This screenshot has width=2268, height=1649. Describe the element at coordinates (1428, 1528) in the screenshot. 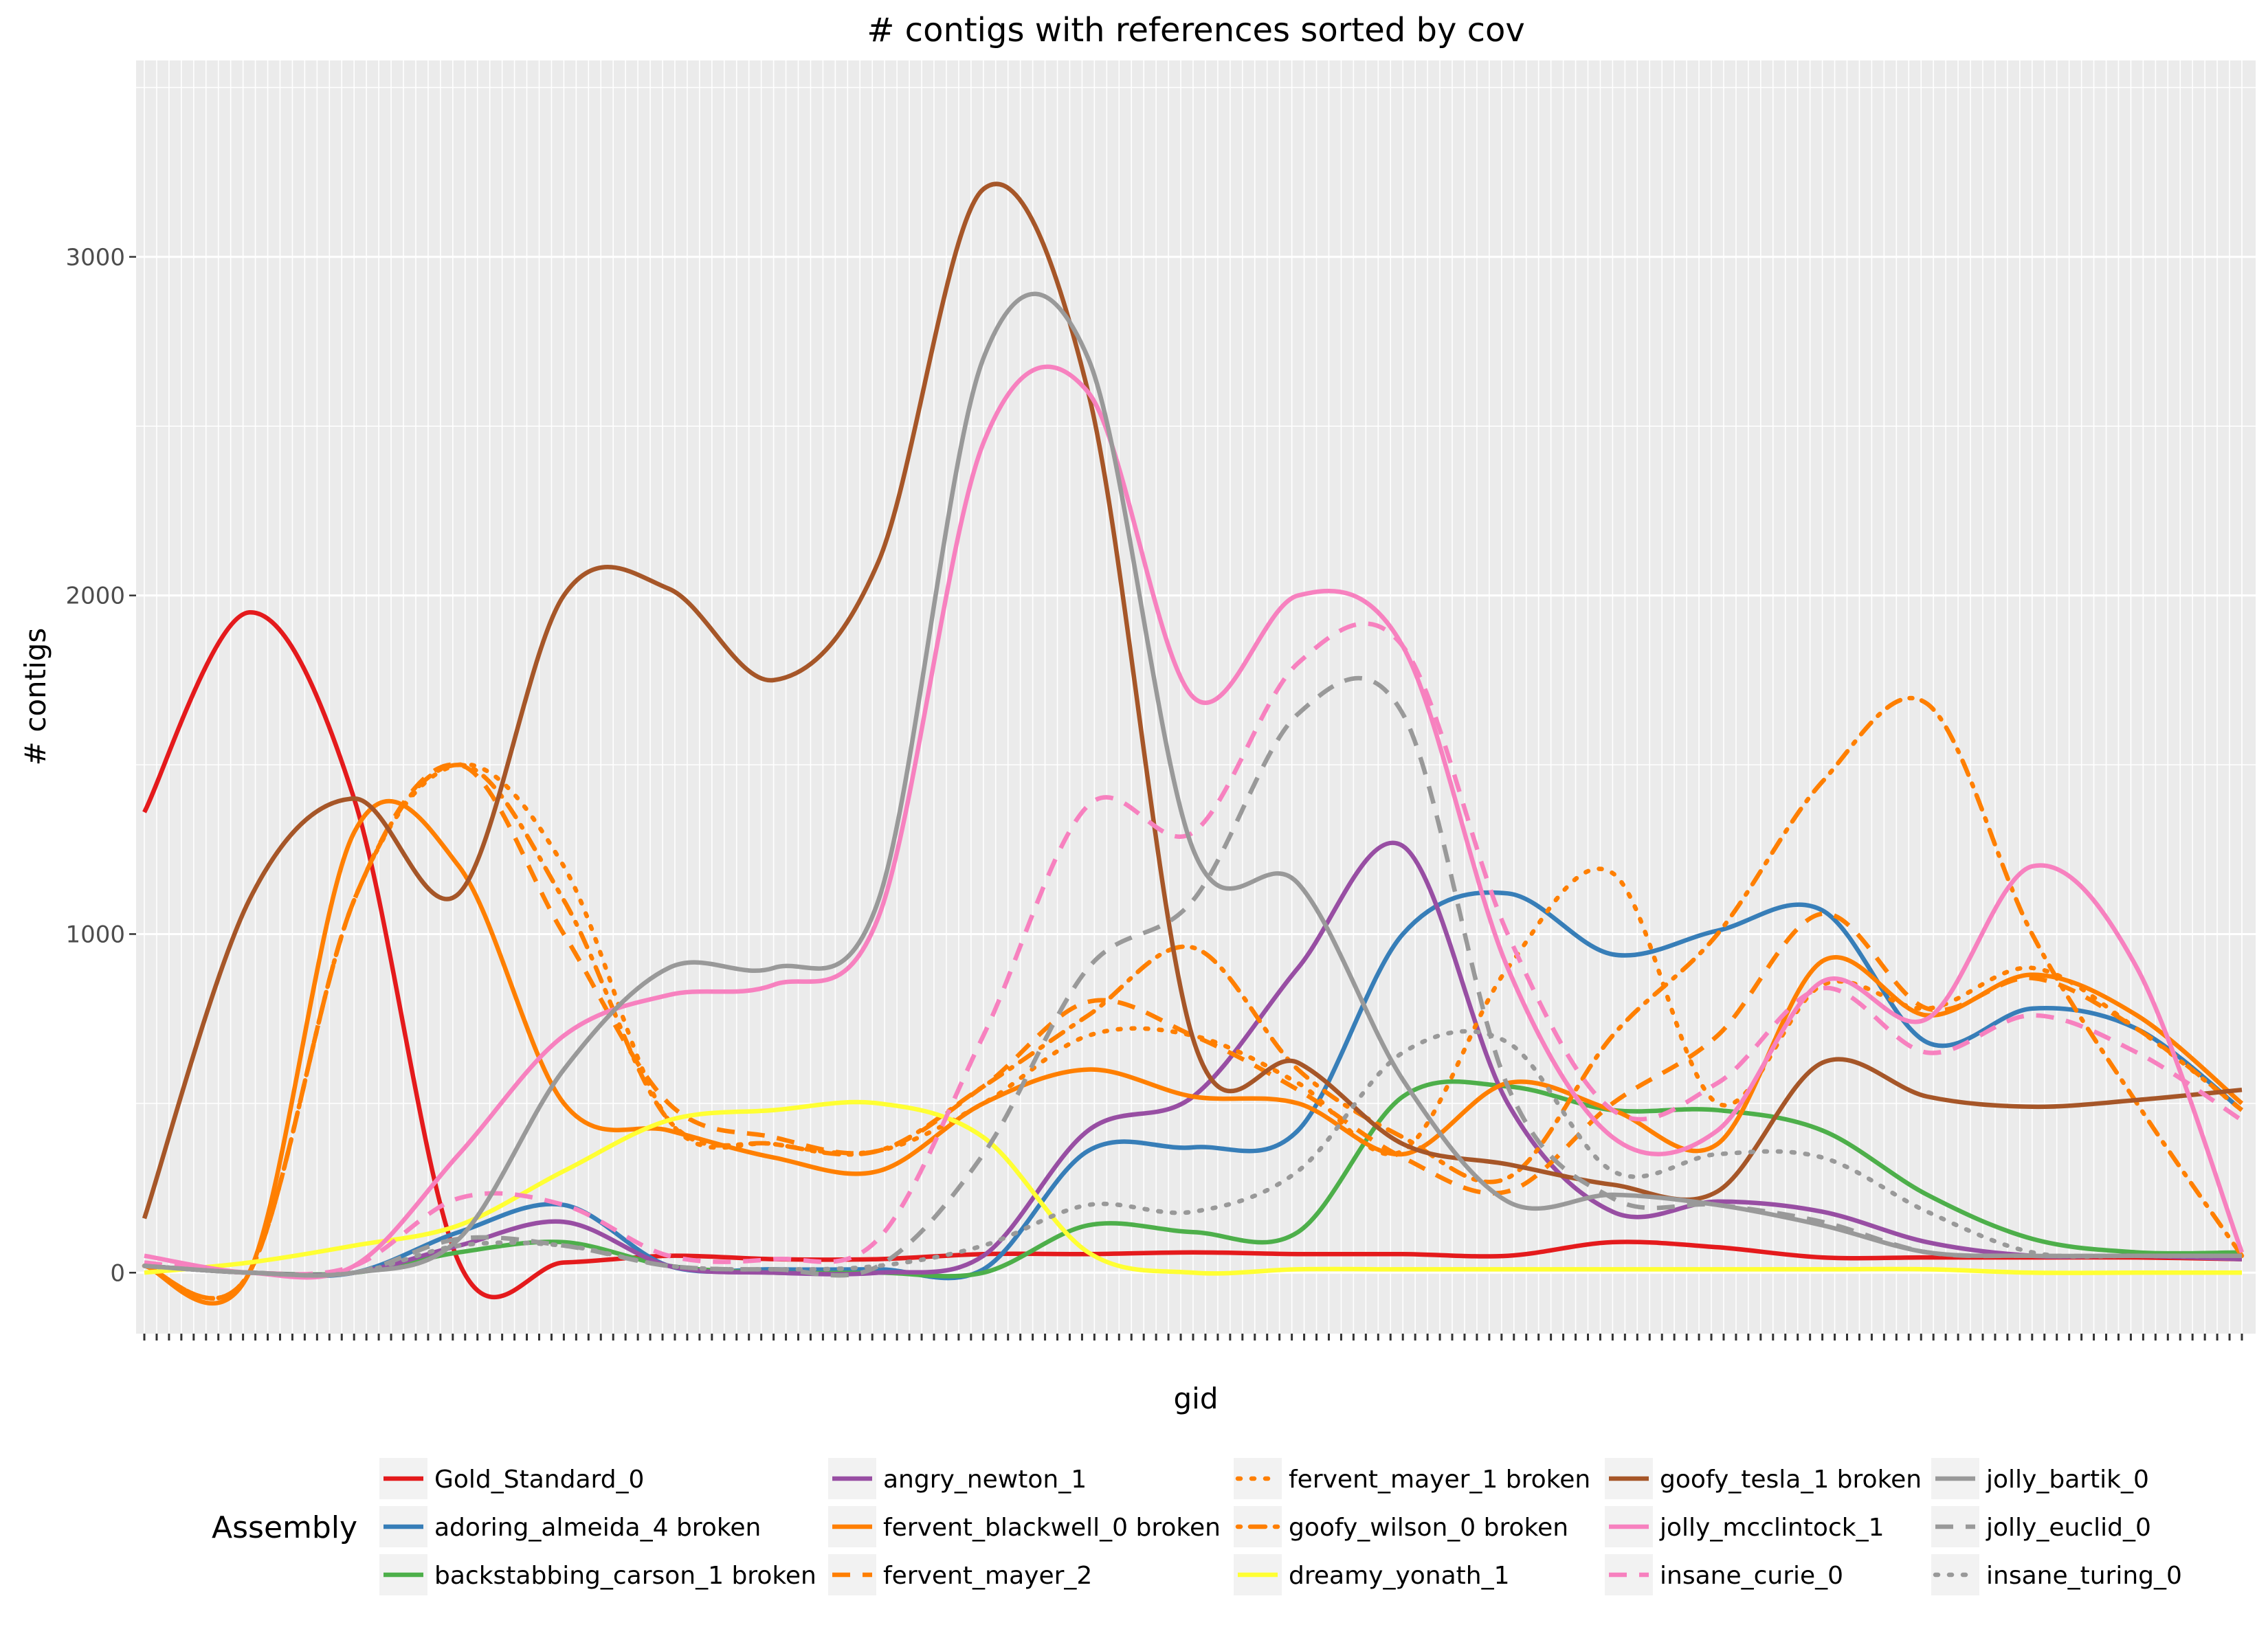

I see `legend-label: goofy_wilson_0 broken` at that location.